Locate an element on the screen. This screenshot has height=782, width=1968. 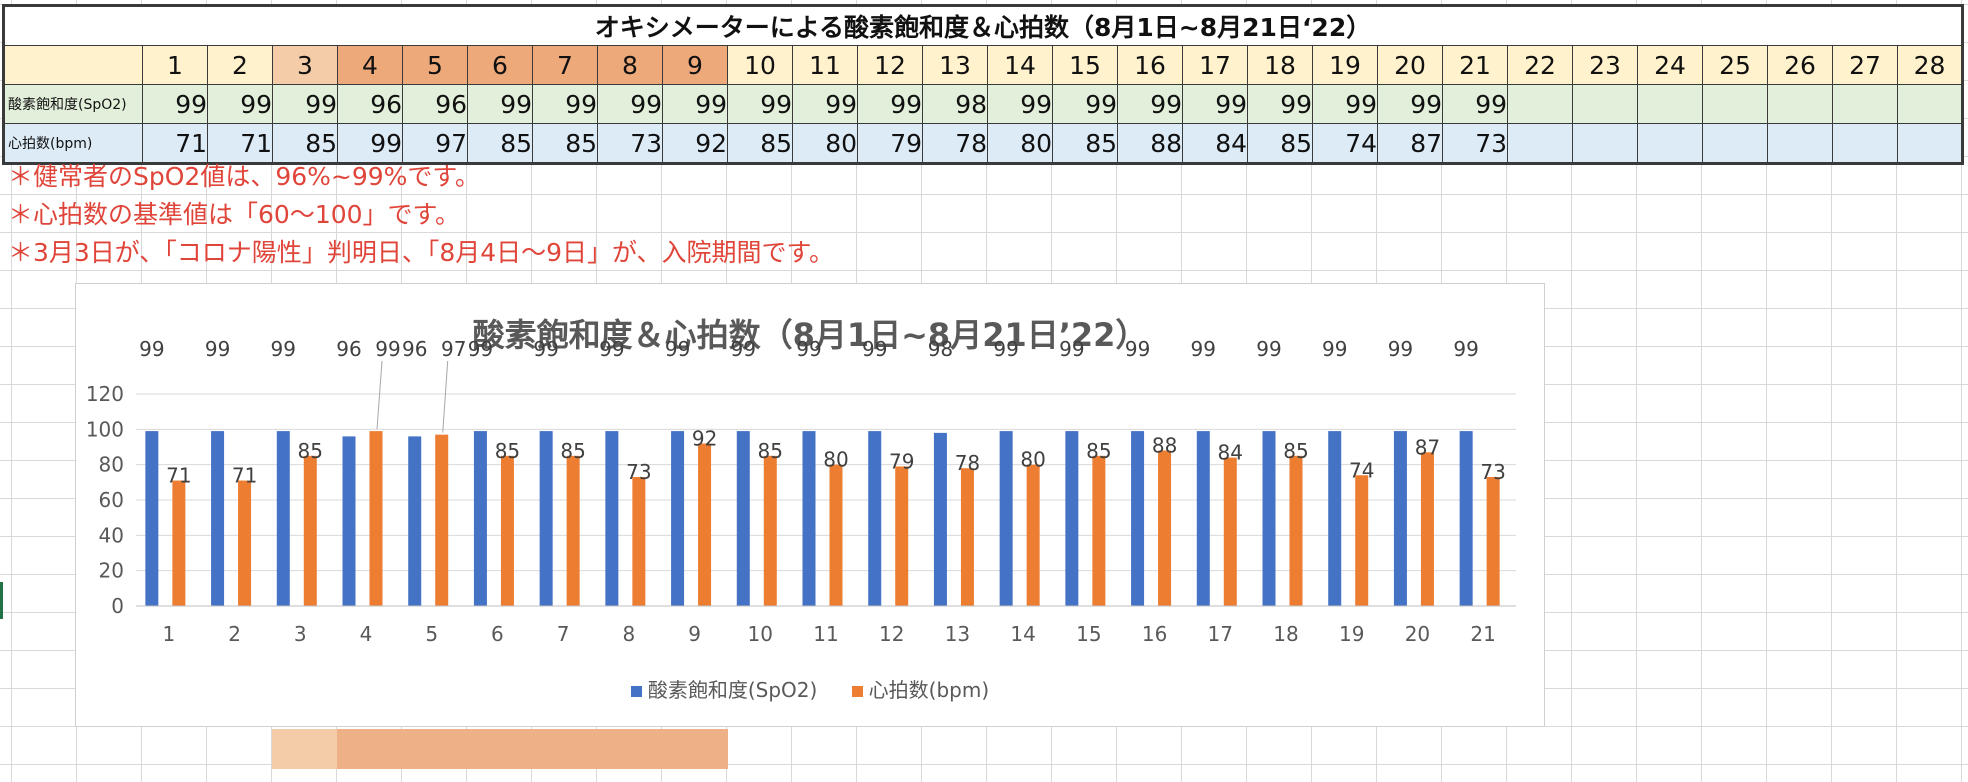
sheet-title: オキシメーターによる酸素飽和度＆心拍数（8月1日~8月21日‘22） is located at coordinates (983, 25).